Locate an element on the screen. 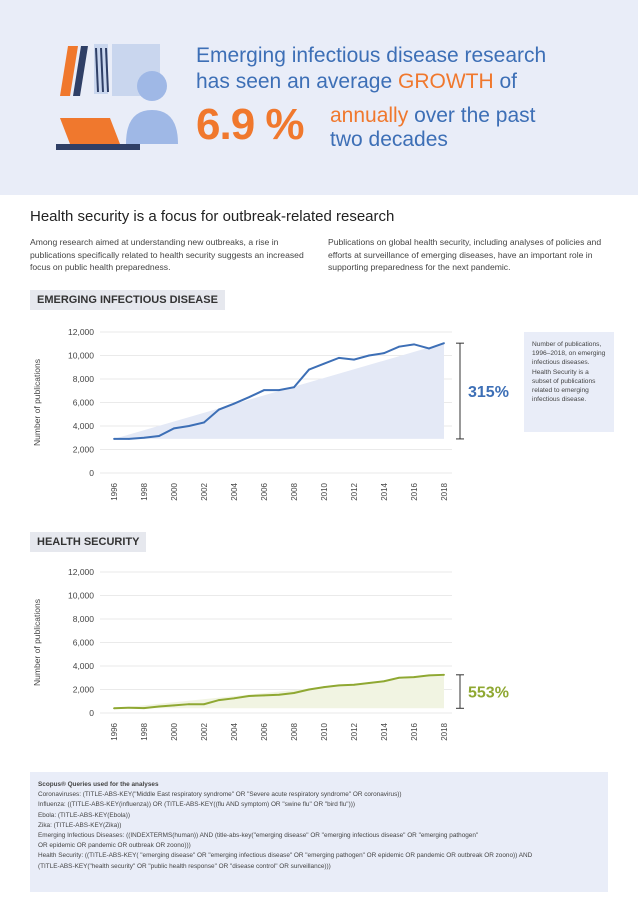 The image size is (638, 903). chart1-tag: EMERGING INFECTIOUS DISEASE is located at coordinates (127, 300).